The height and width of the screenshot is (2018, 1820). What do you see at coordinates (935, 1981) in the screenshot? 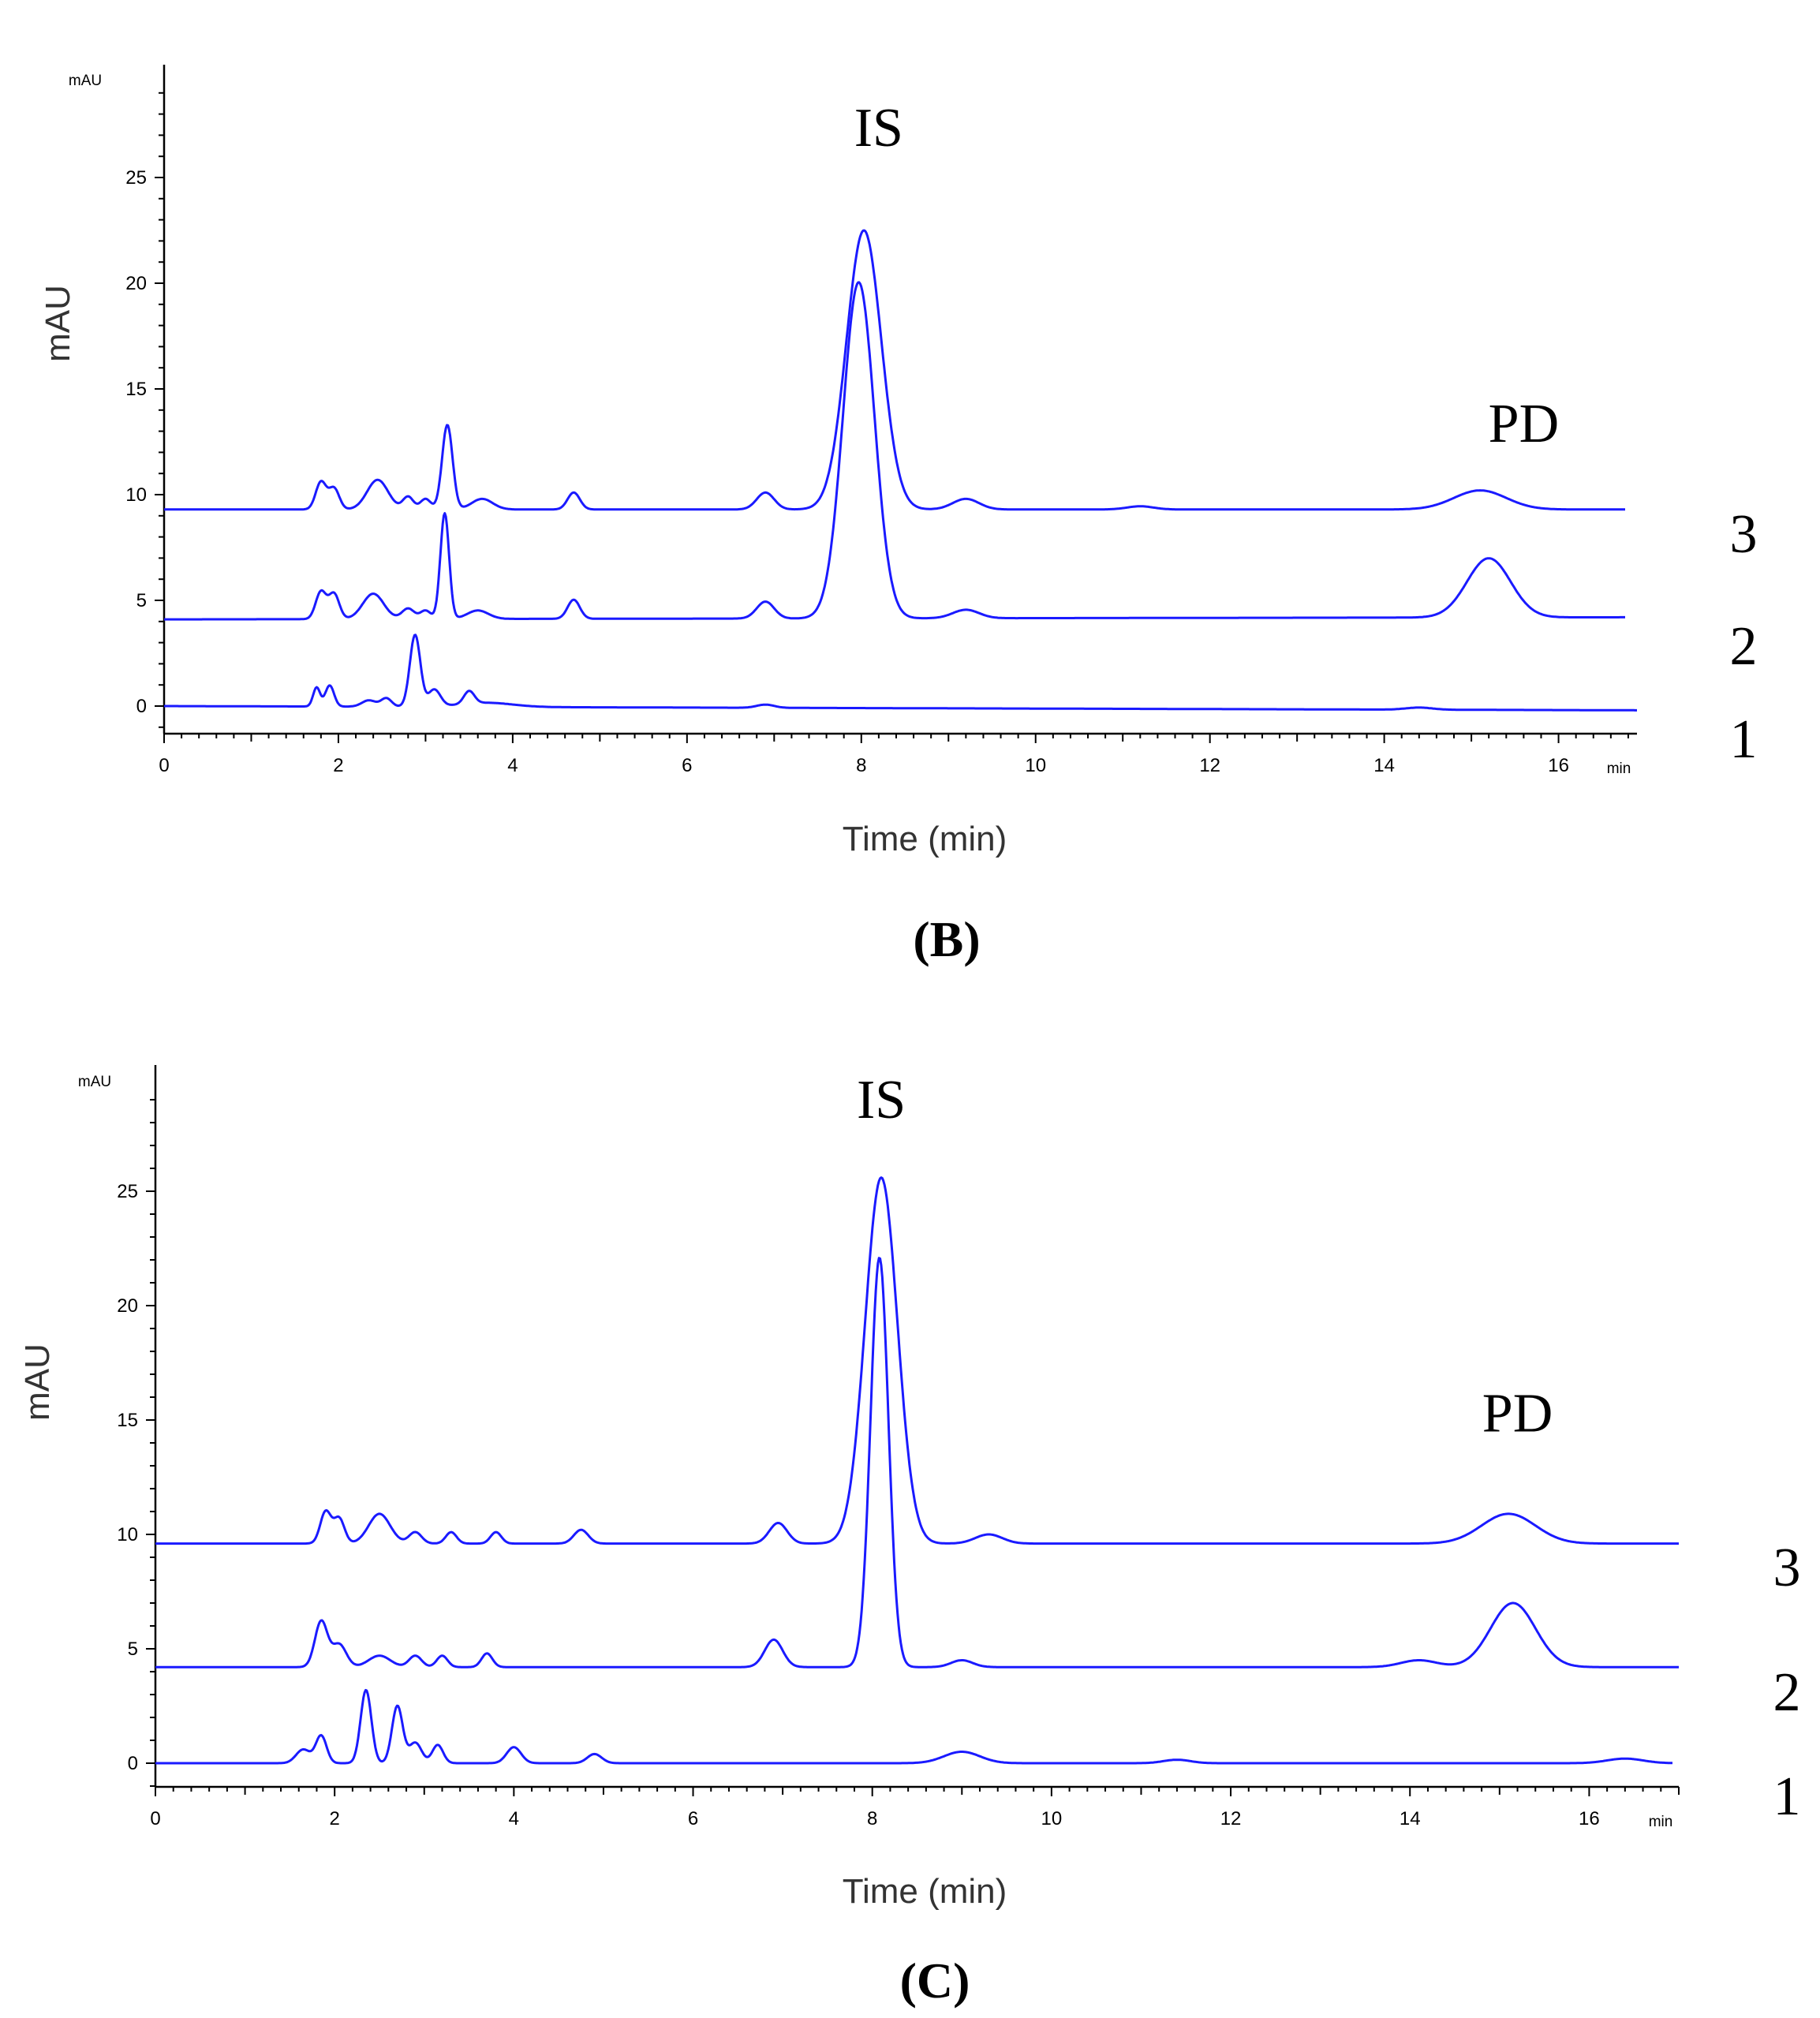
I see `panel-label: (C)` at bounding box center [935, 1981].